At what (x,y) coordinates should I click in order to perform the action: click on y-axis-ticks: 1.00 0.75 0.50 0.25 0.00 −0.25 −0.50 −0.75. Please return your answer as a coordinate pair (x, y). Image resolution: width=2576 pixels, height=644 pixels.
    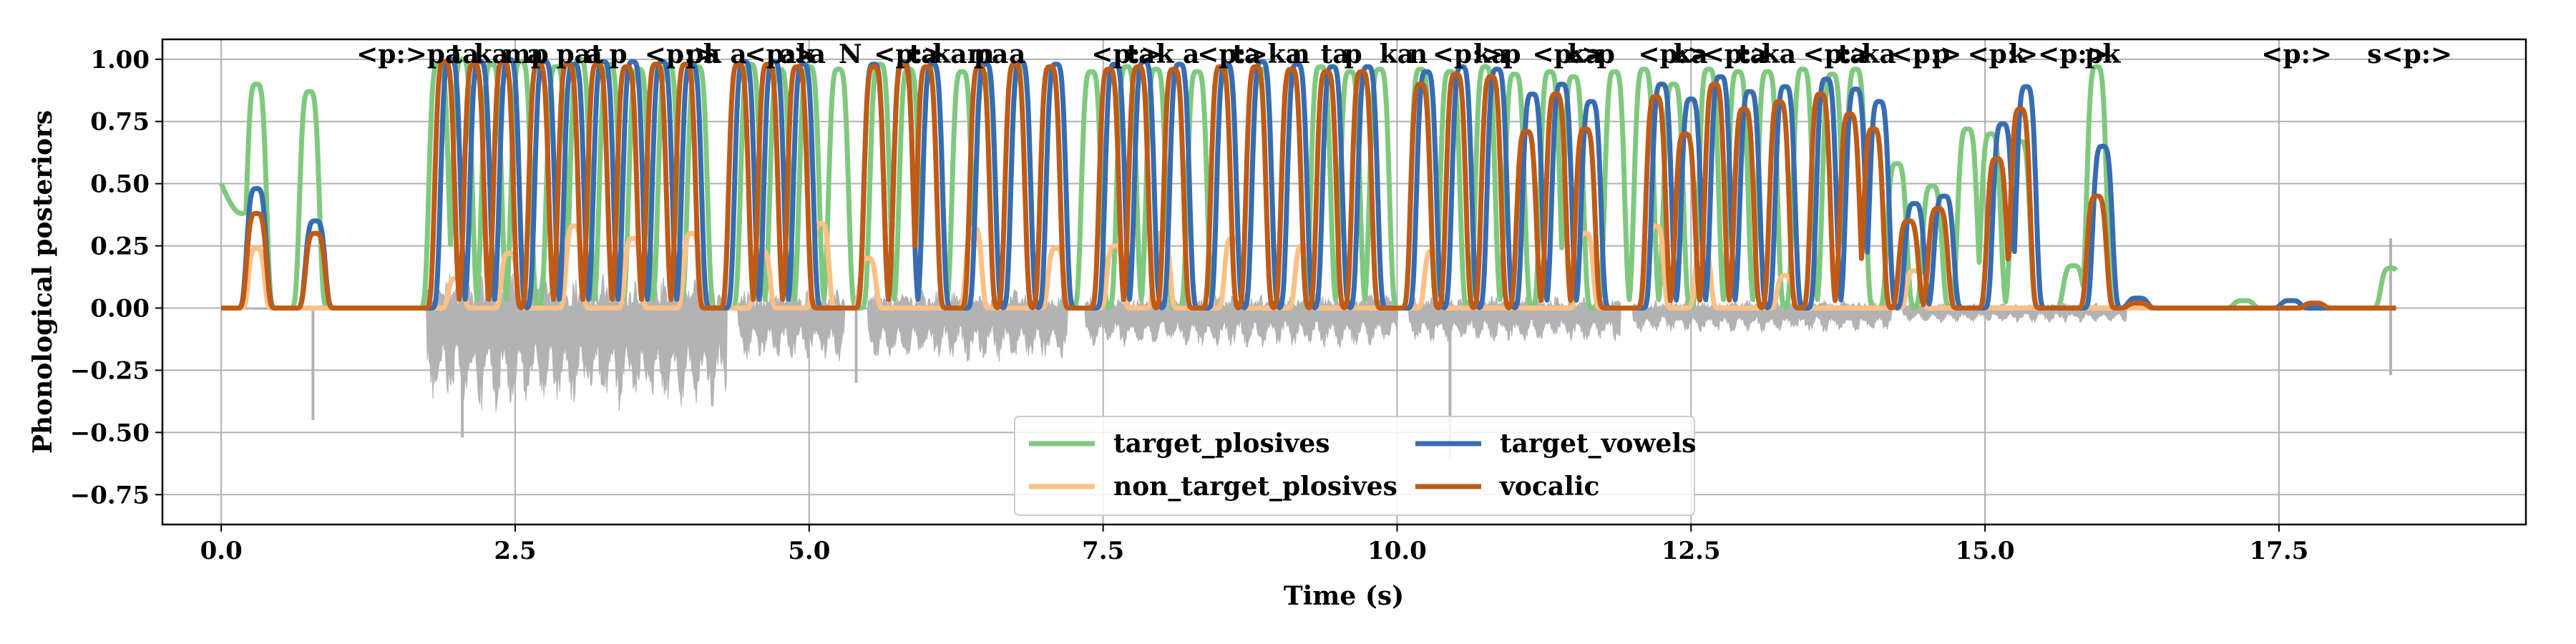
    Looking at the image, I should click on (116, 277).